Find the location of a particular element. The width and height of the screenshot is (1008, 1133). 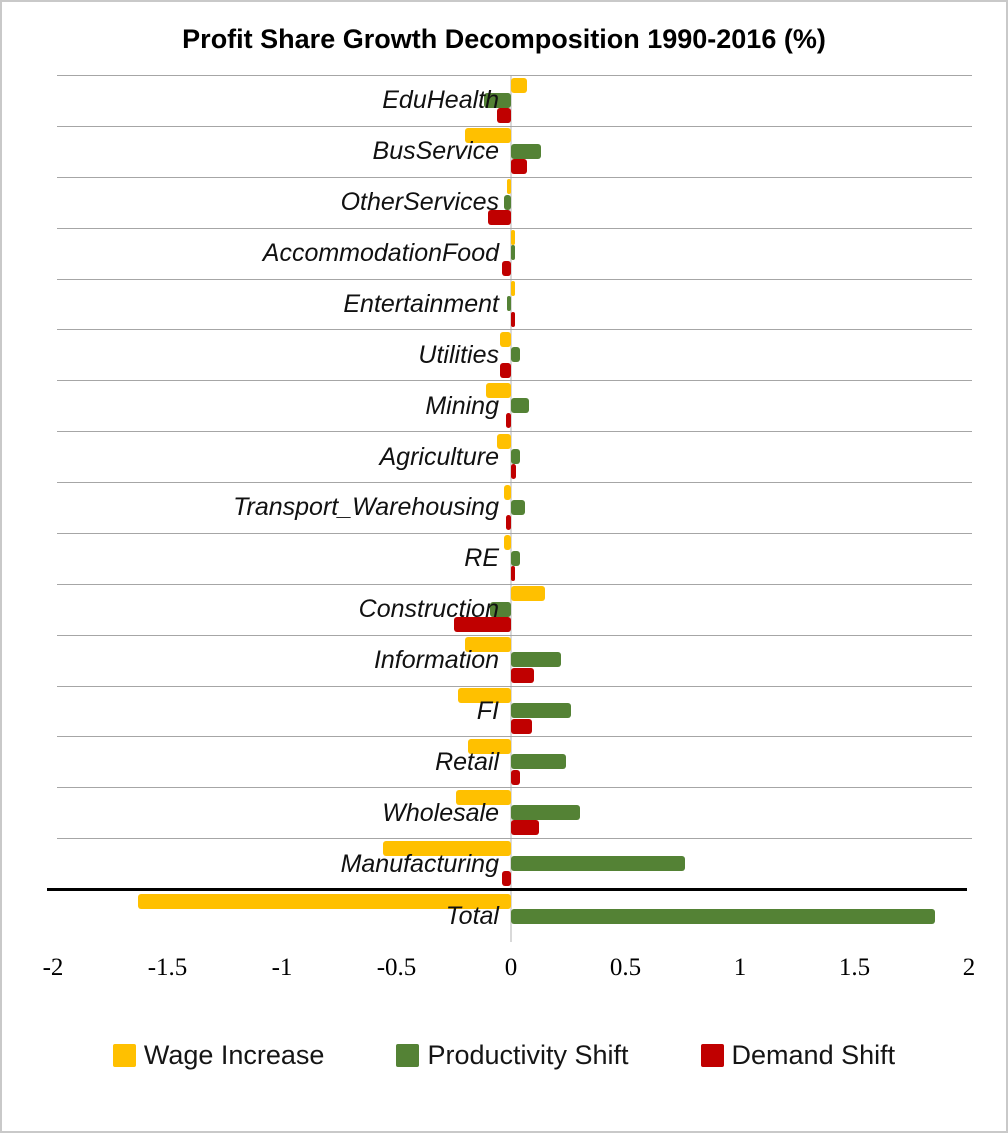

category-label: Information is located at coordinates (436, 660).